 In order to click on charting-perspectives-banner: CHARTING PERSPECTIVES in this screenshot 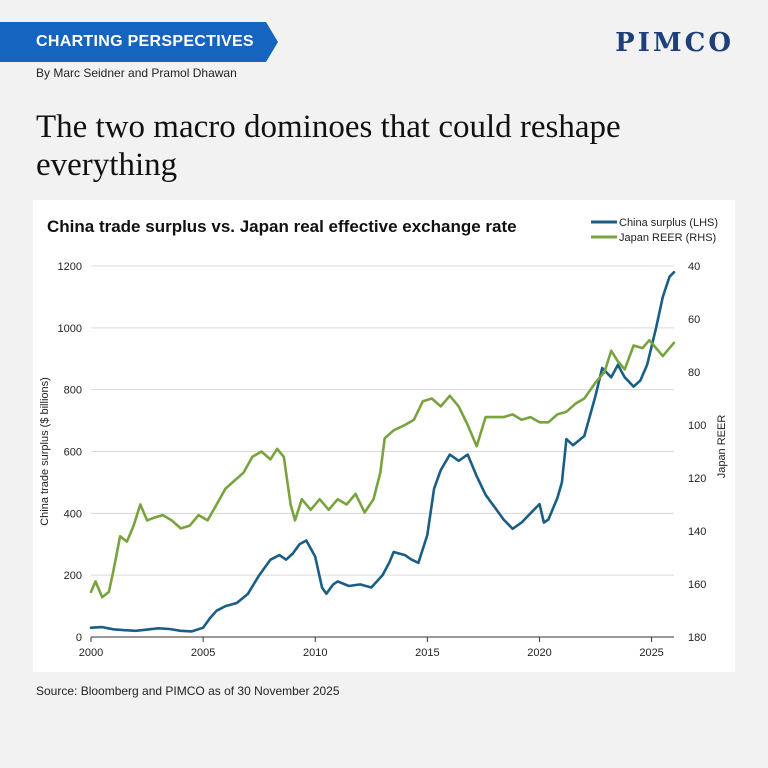, I will do `click(139, 42)`.